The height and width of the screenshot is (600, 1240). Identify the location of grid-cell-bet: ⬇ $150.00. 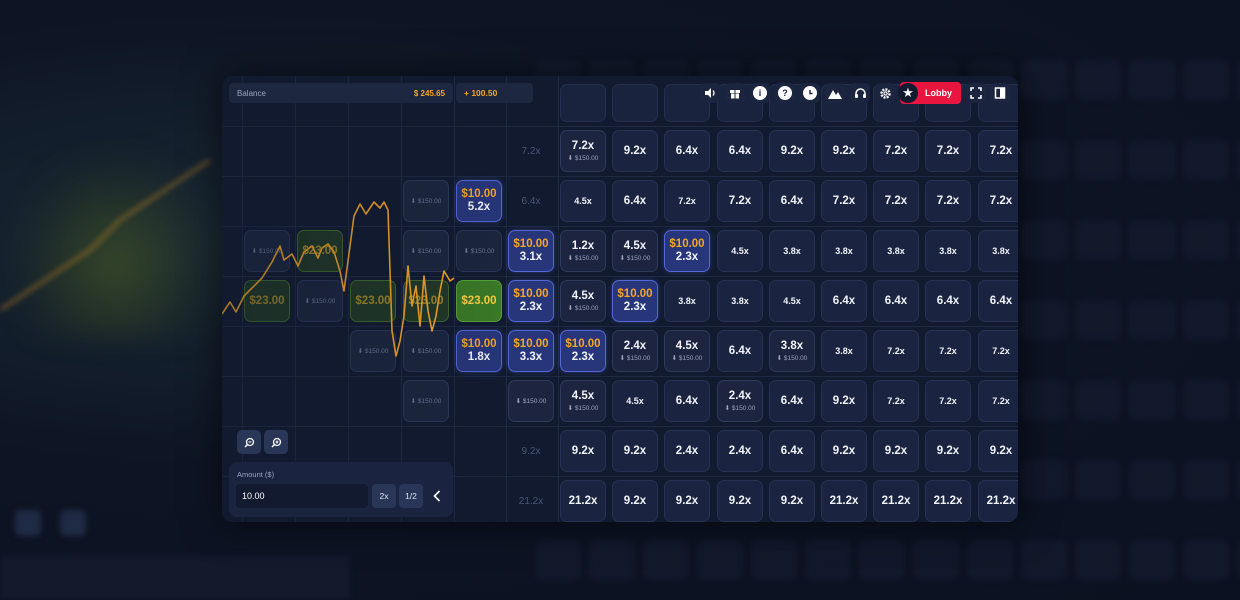
(531, 401).